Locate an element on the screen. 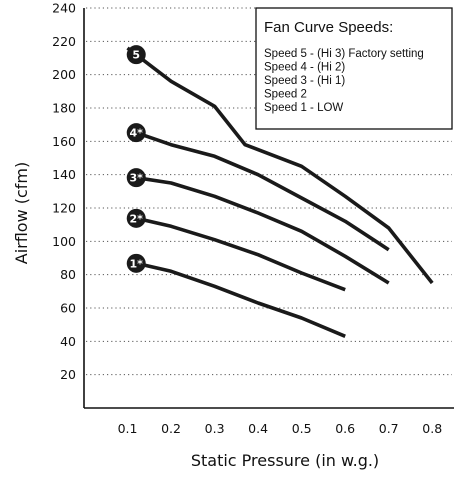 The width and height of the screenshot is (462, 481). x-tick-label: 0.5 is located at coordinates (302, 428).